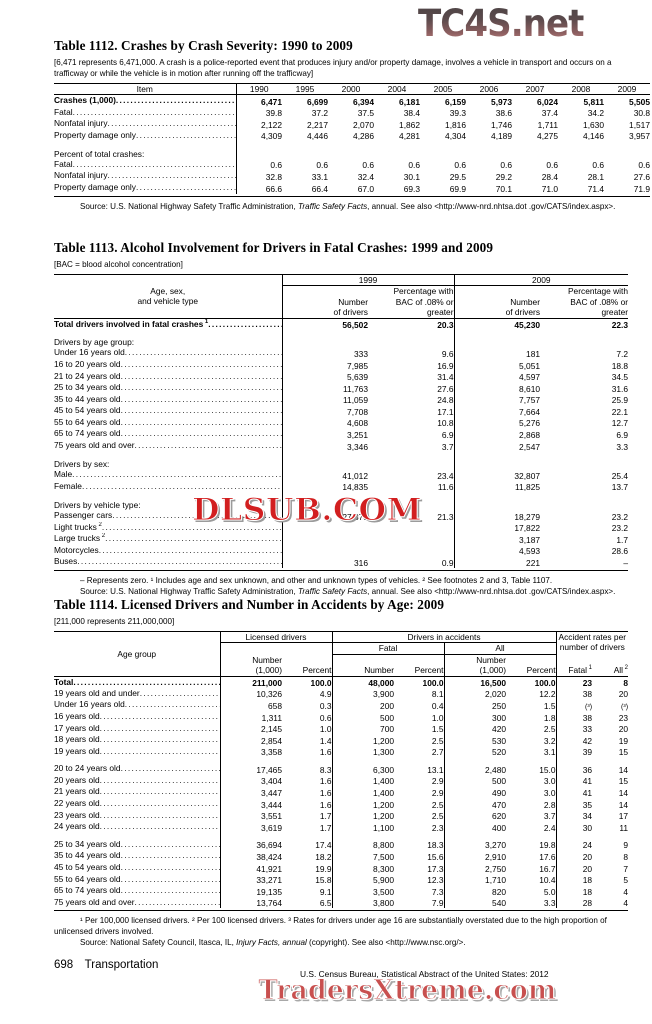 This screenshot has height=1024, width=652. What do you see at coordinates (77, 750) in the screenshot?
I see `row-label: 19 years old` at bounding box center [77, 750].